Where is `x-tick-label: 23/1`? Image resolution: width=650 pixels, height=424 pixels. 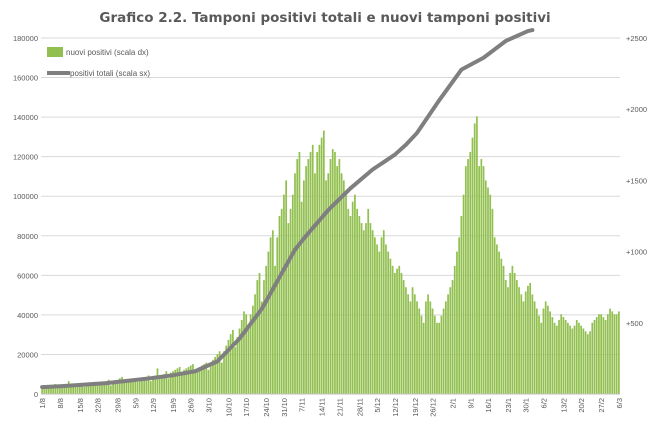
x-tick-label: 23/1 is located at coordinates (508, 405).